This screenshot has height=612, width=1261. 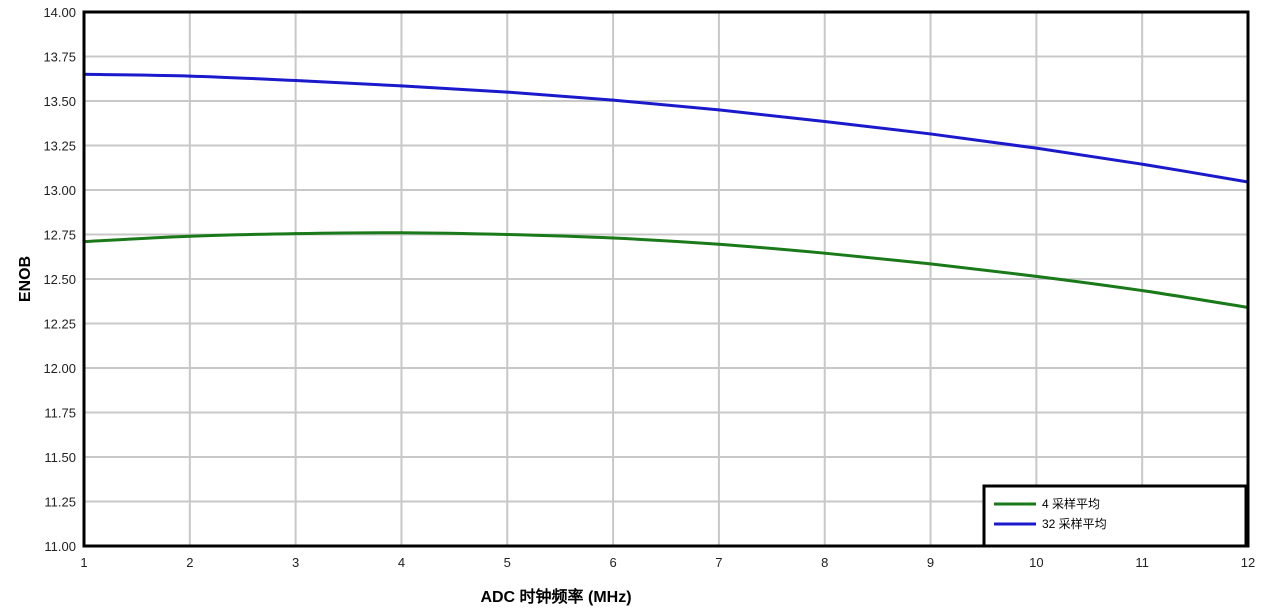 What do you see at coordinates (1248, 562) in the screenshot?
I see `x-tick-label: 12` at bounding box center [1248, 562].